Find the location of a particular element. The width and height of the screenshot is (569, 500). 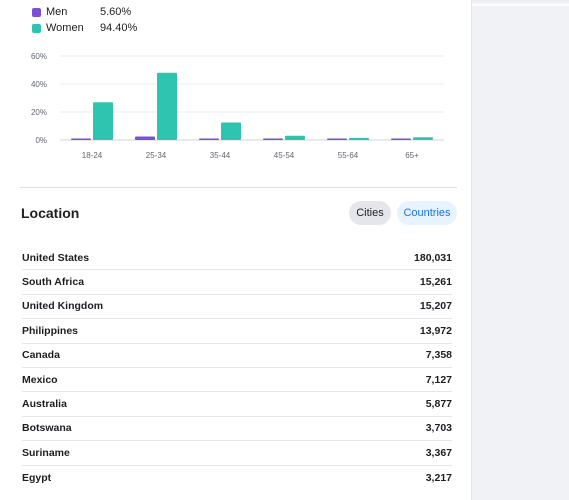

legend-item-women: Women 94.40% is located at coordinates (84, 28).